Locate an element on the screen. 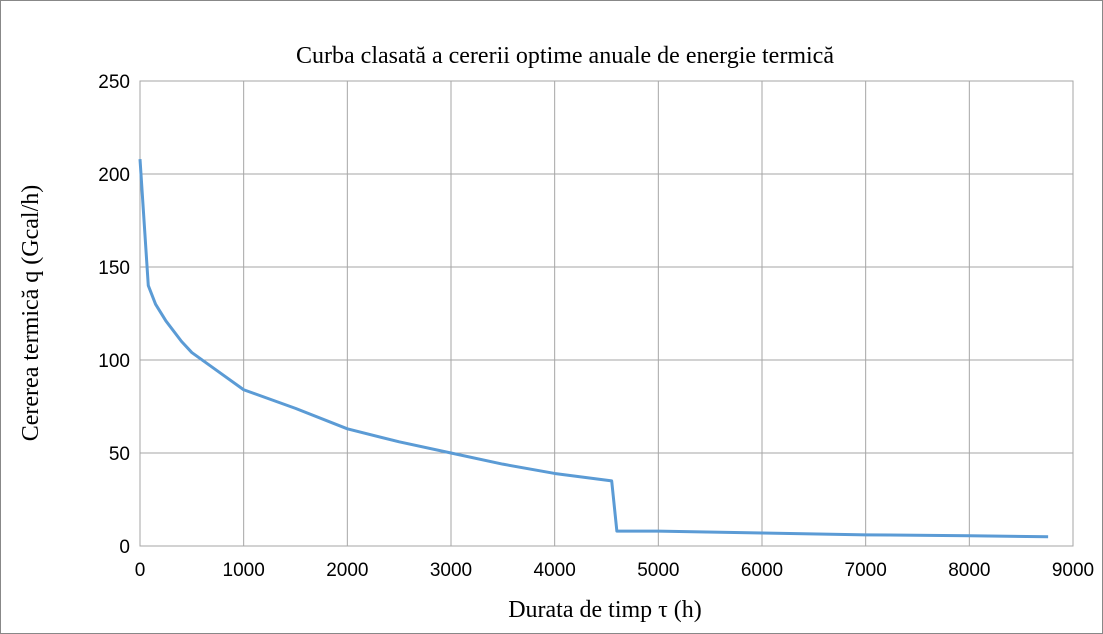  x-tick-label: 6000 is located at coordinates (762, 570).